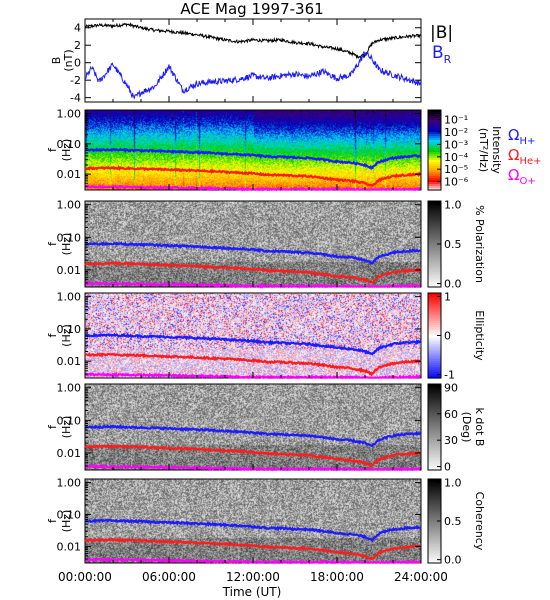  I want to click on colorbar-tick-label: 0.5, so click(453, 521).